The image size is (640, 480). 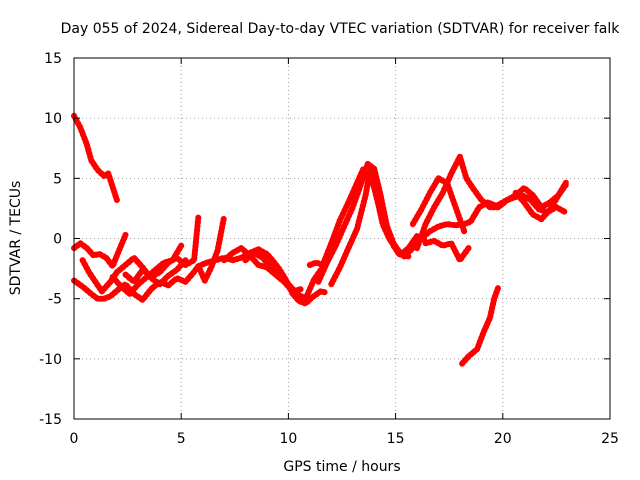 What do you see at coordinates (50, 420) in the screenshot?
I see `y-tick-label: -15` at bounding box center [50, 420].